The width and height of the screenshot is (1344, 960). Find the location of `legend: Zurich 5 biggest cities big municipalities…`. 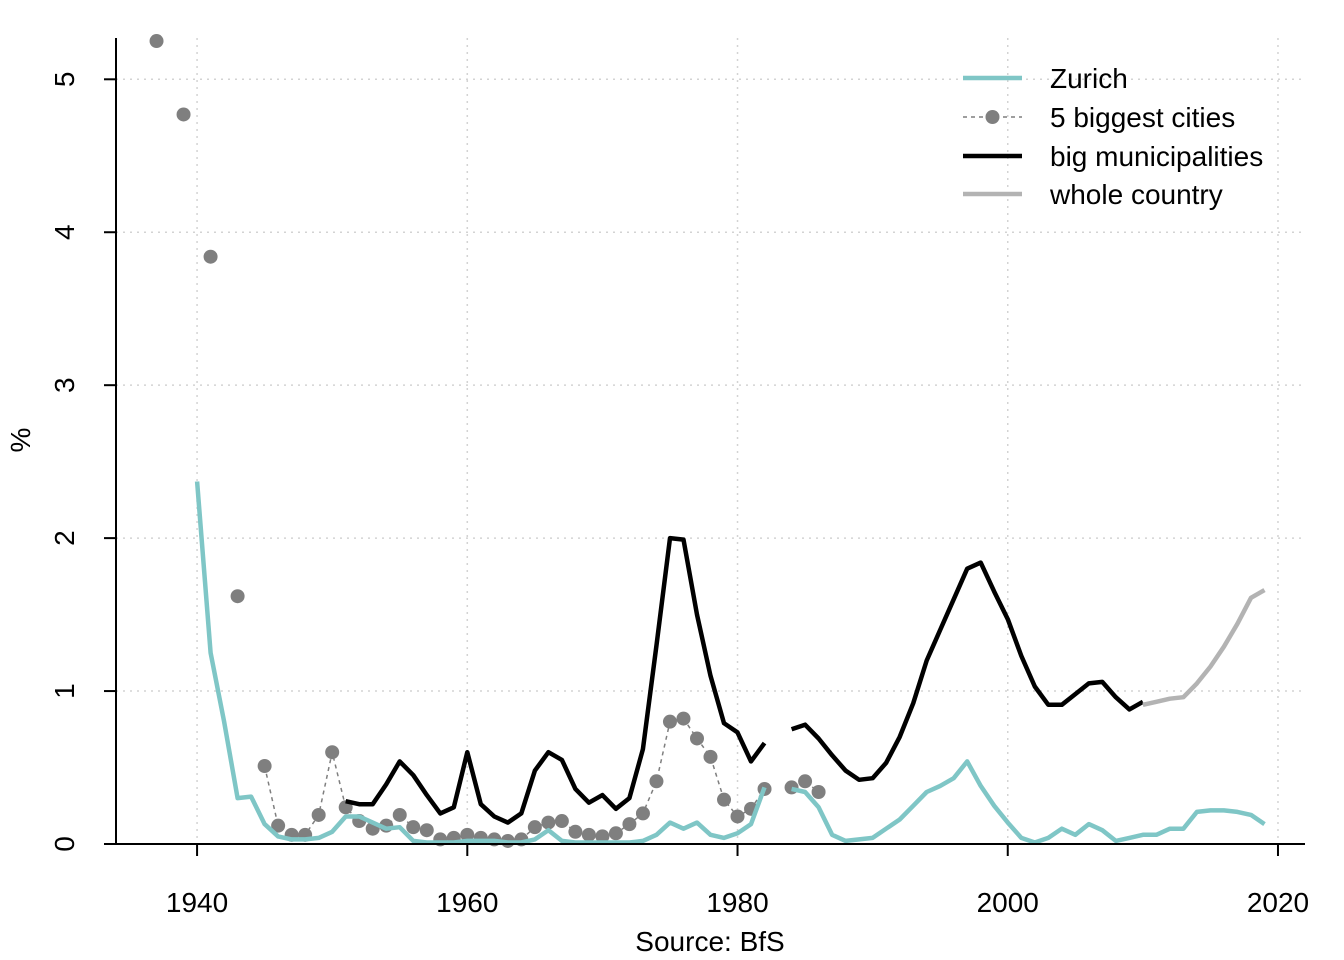

legend: Zurich 5 biggest cities big municipalities… is located at coordinates (1113, 136).